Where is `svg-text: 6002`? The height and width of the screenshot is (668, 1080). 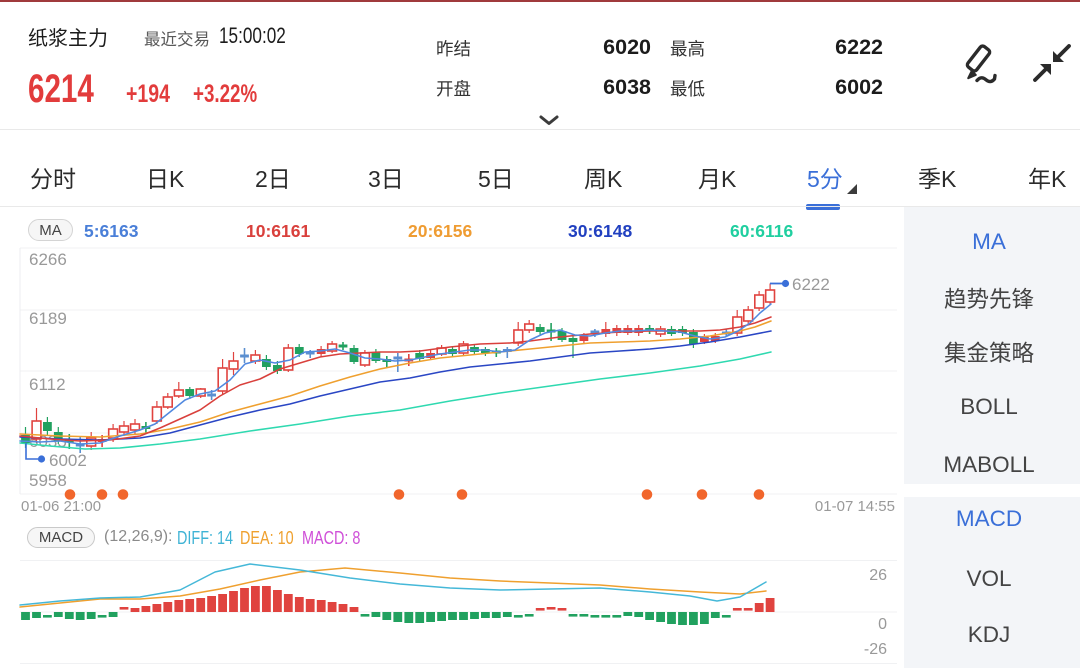
svg-text: 6002 is located at coordinates (68, 460).